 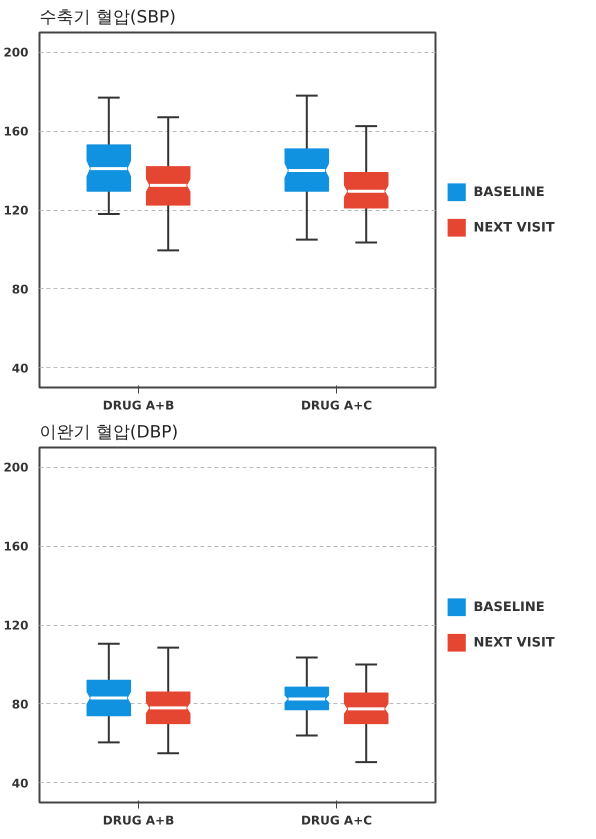 What do you see at coordinates (108, 18) in the screenshot?
I see `chart-title: 수축기 혈압(SBP)` at bounding box center [108, 18].